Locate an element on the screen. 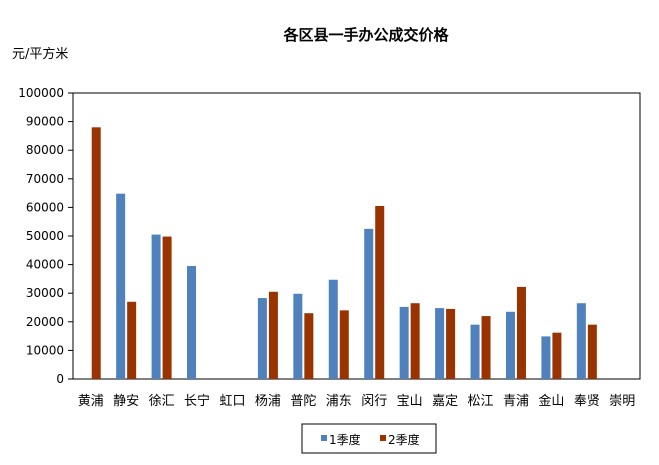 The width and height of the screenshot is (659, 465). bar-series-2-嘉定 is located at coordinates (451, 343).